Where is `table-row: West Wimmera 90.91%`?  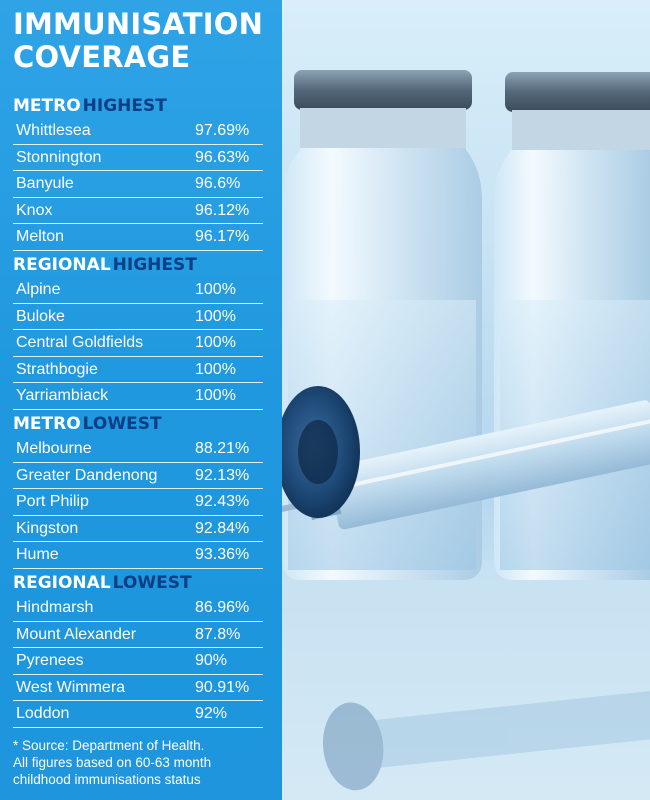
table-row: West Wimmera 90.91% is located at coordinates (138, 688).